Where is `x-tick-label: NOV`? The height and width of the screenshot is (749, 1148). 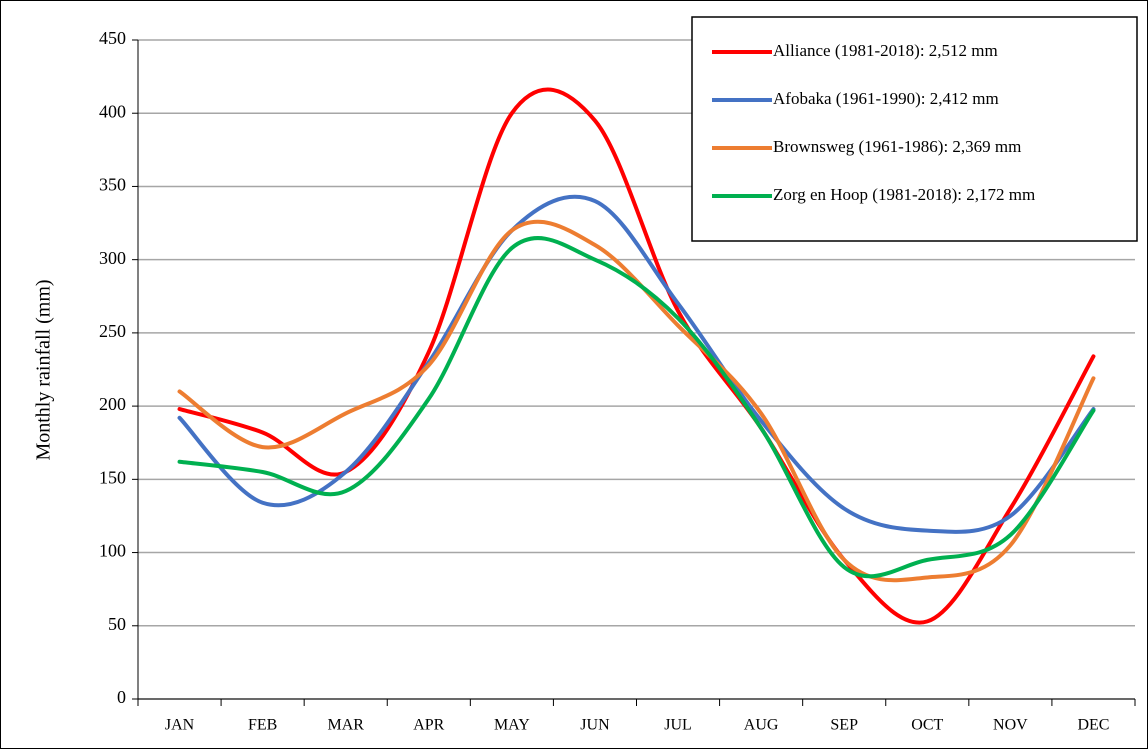 x-tick-label: NOV is located at coordinates (1010, 725).